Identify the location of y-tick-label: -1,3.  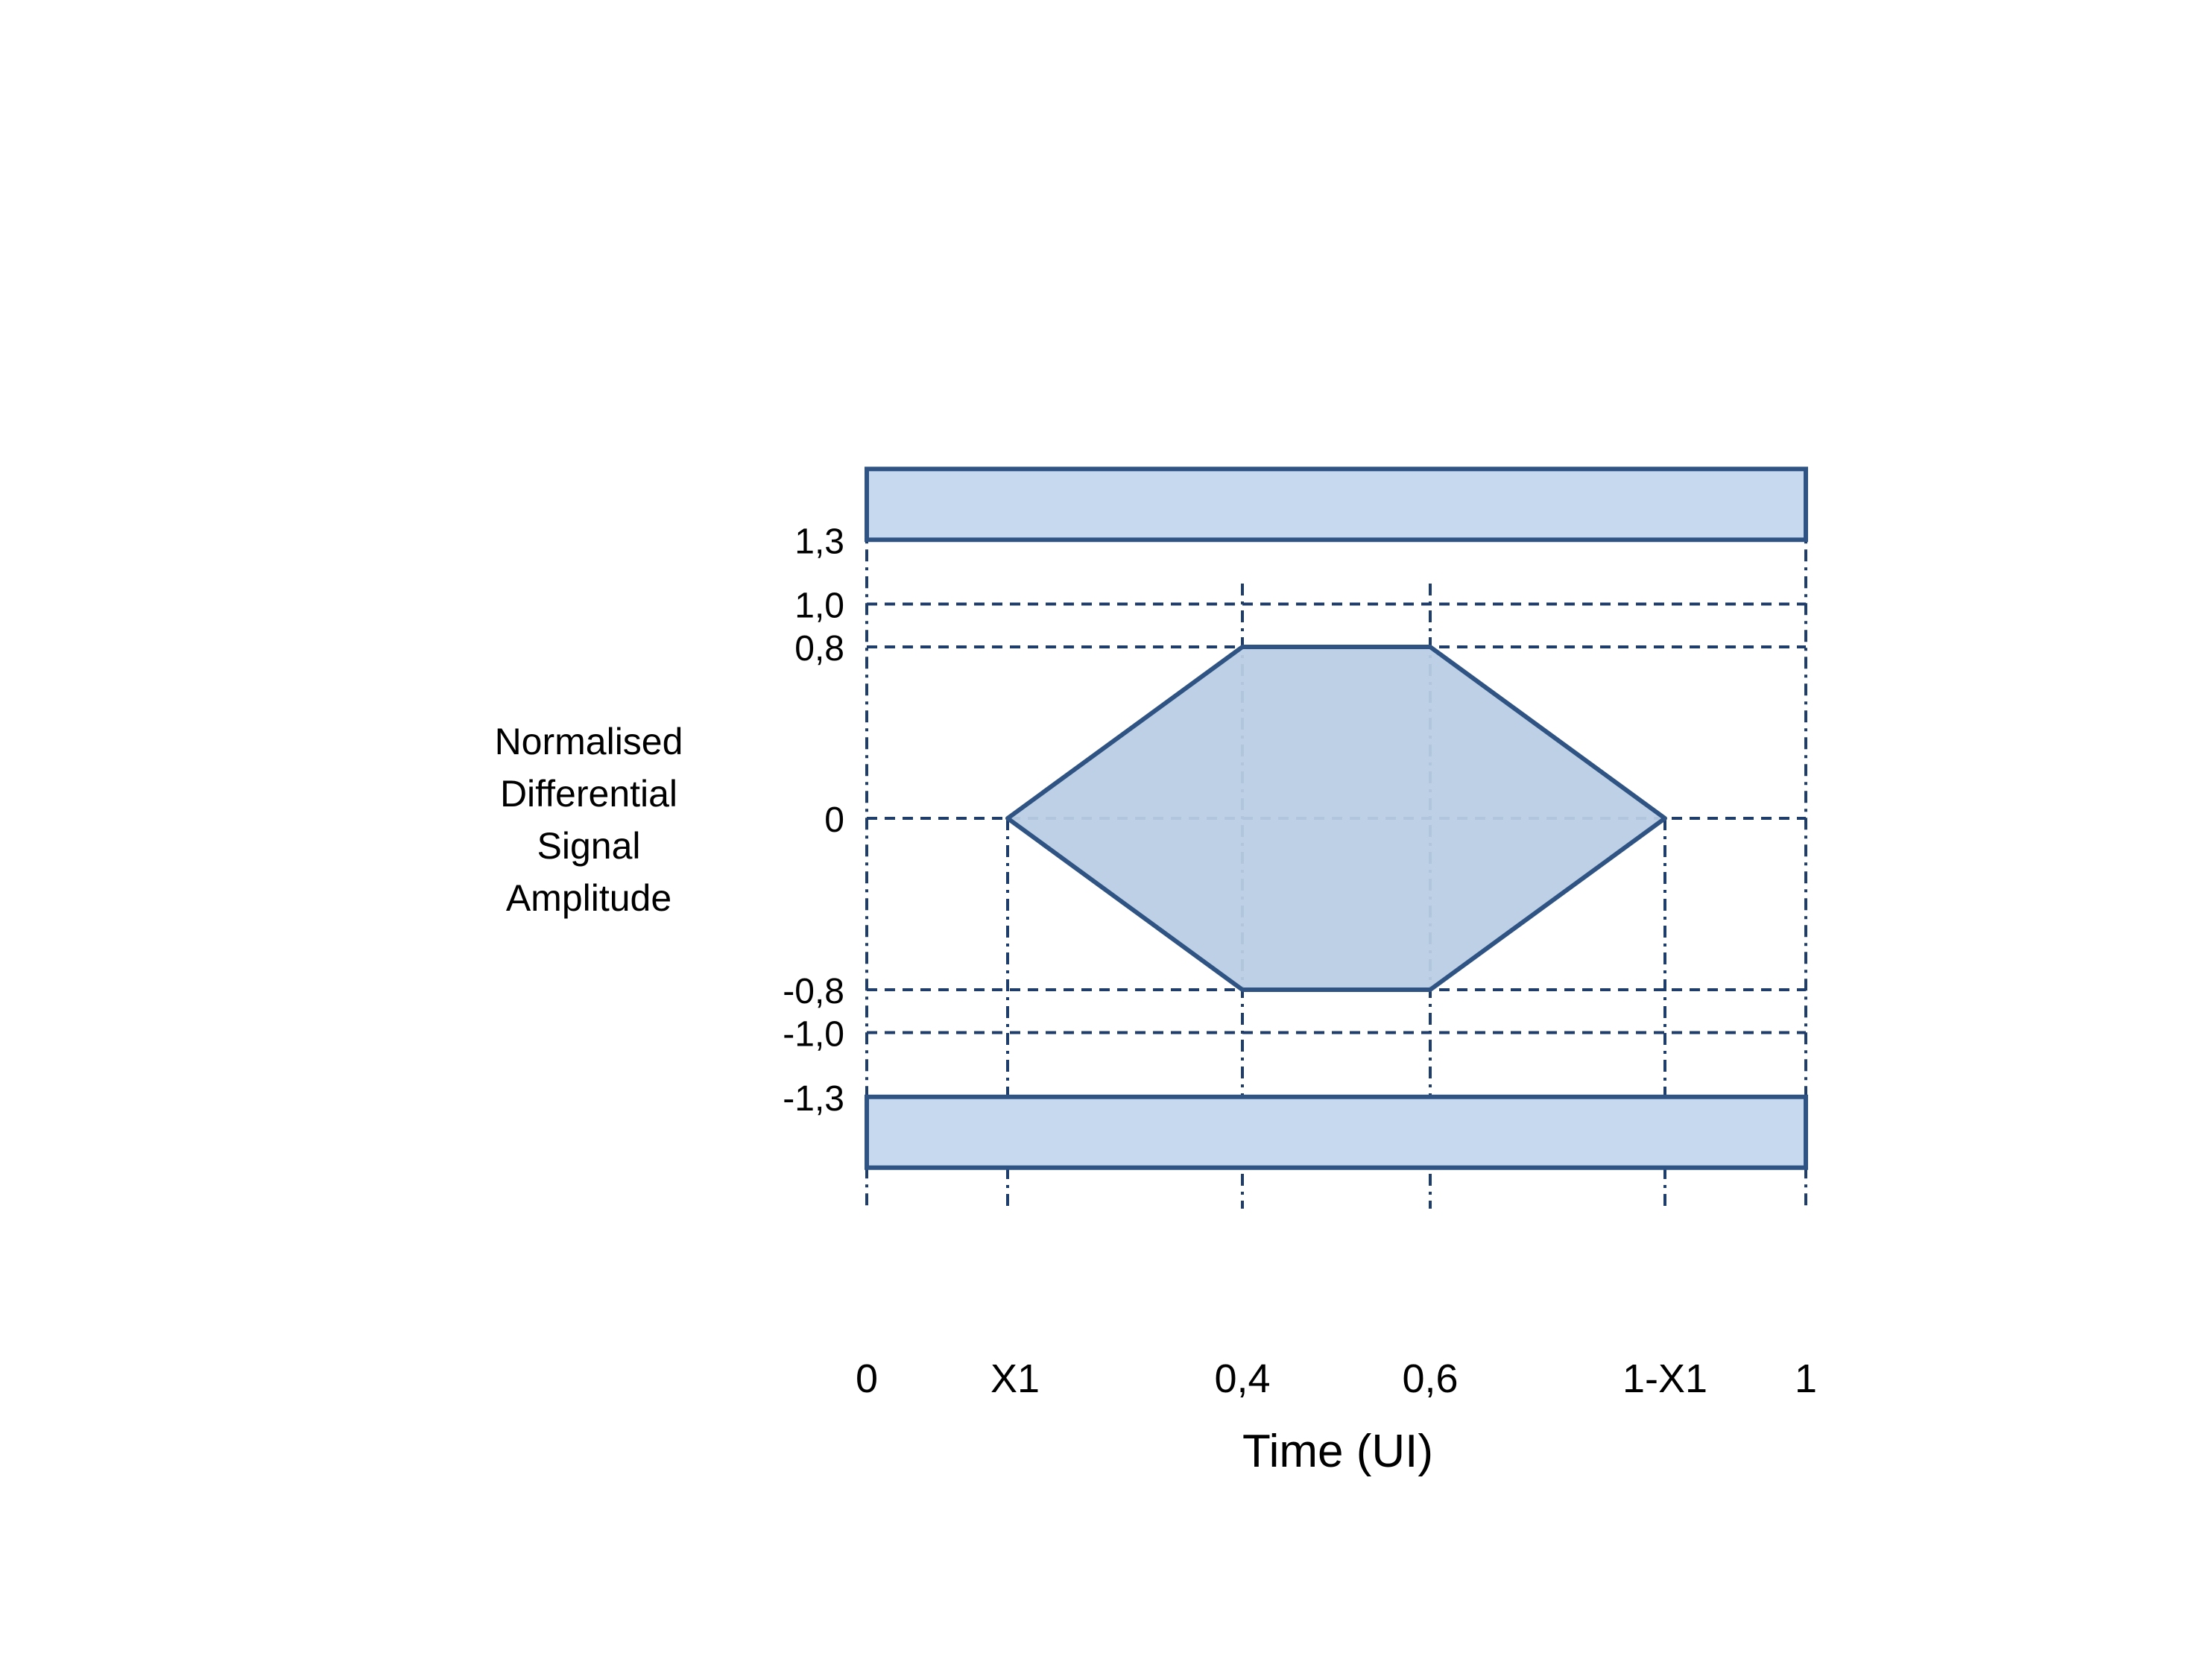
(813, 1099).